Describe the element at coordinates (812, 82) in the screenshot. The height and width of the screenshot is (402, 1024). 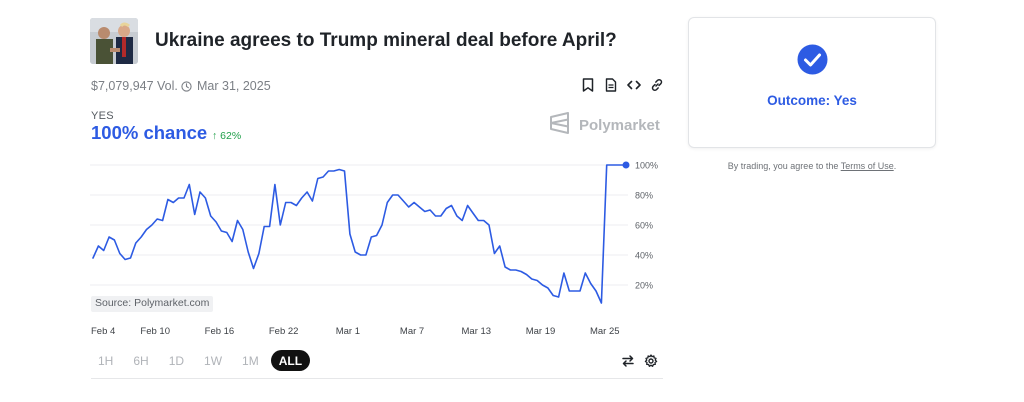
I see `outcome-card: Outcome: Yes` at that location.